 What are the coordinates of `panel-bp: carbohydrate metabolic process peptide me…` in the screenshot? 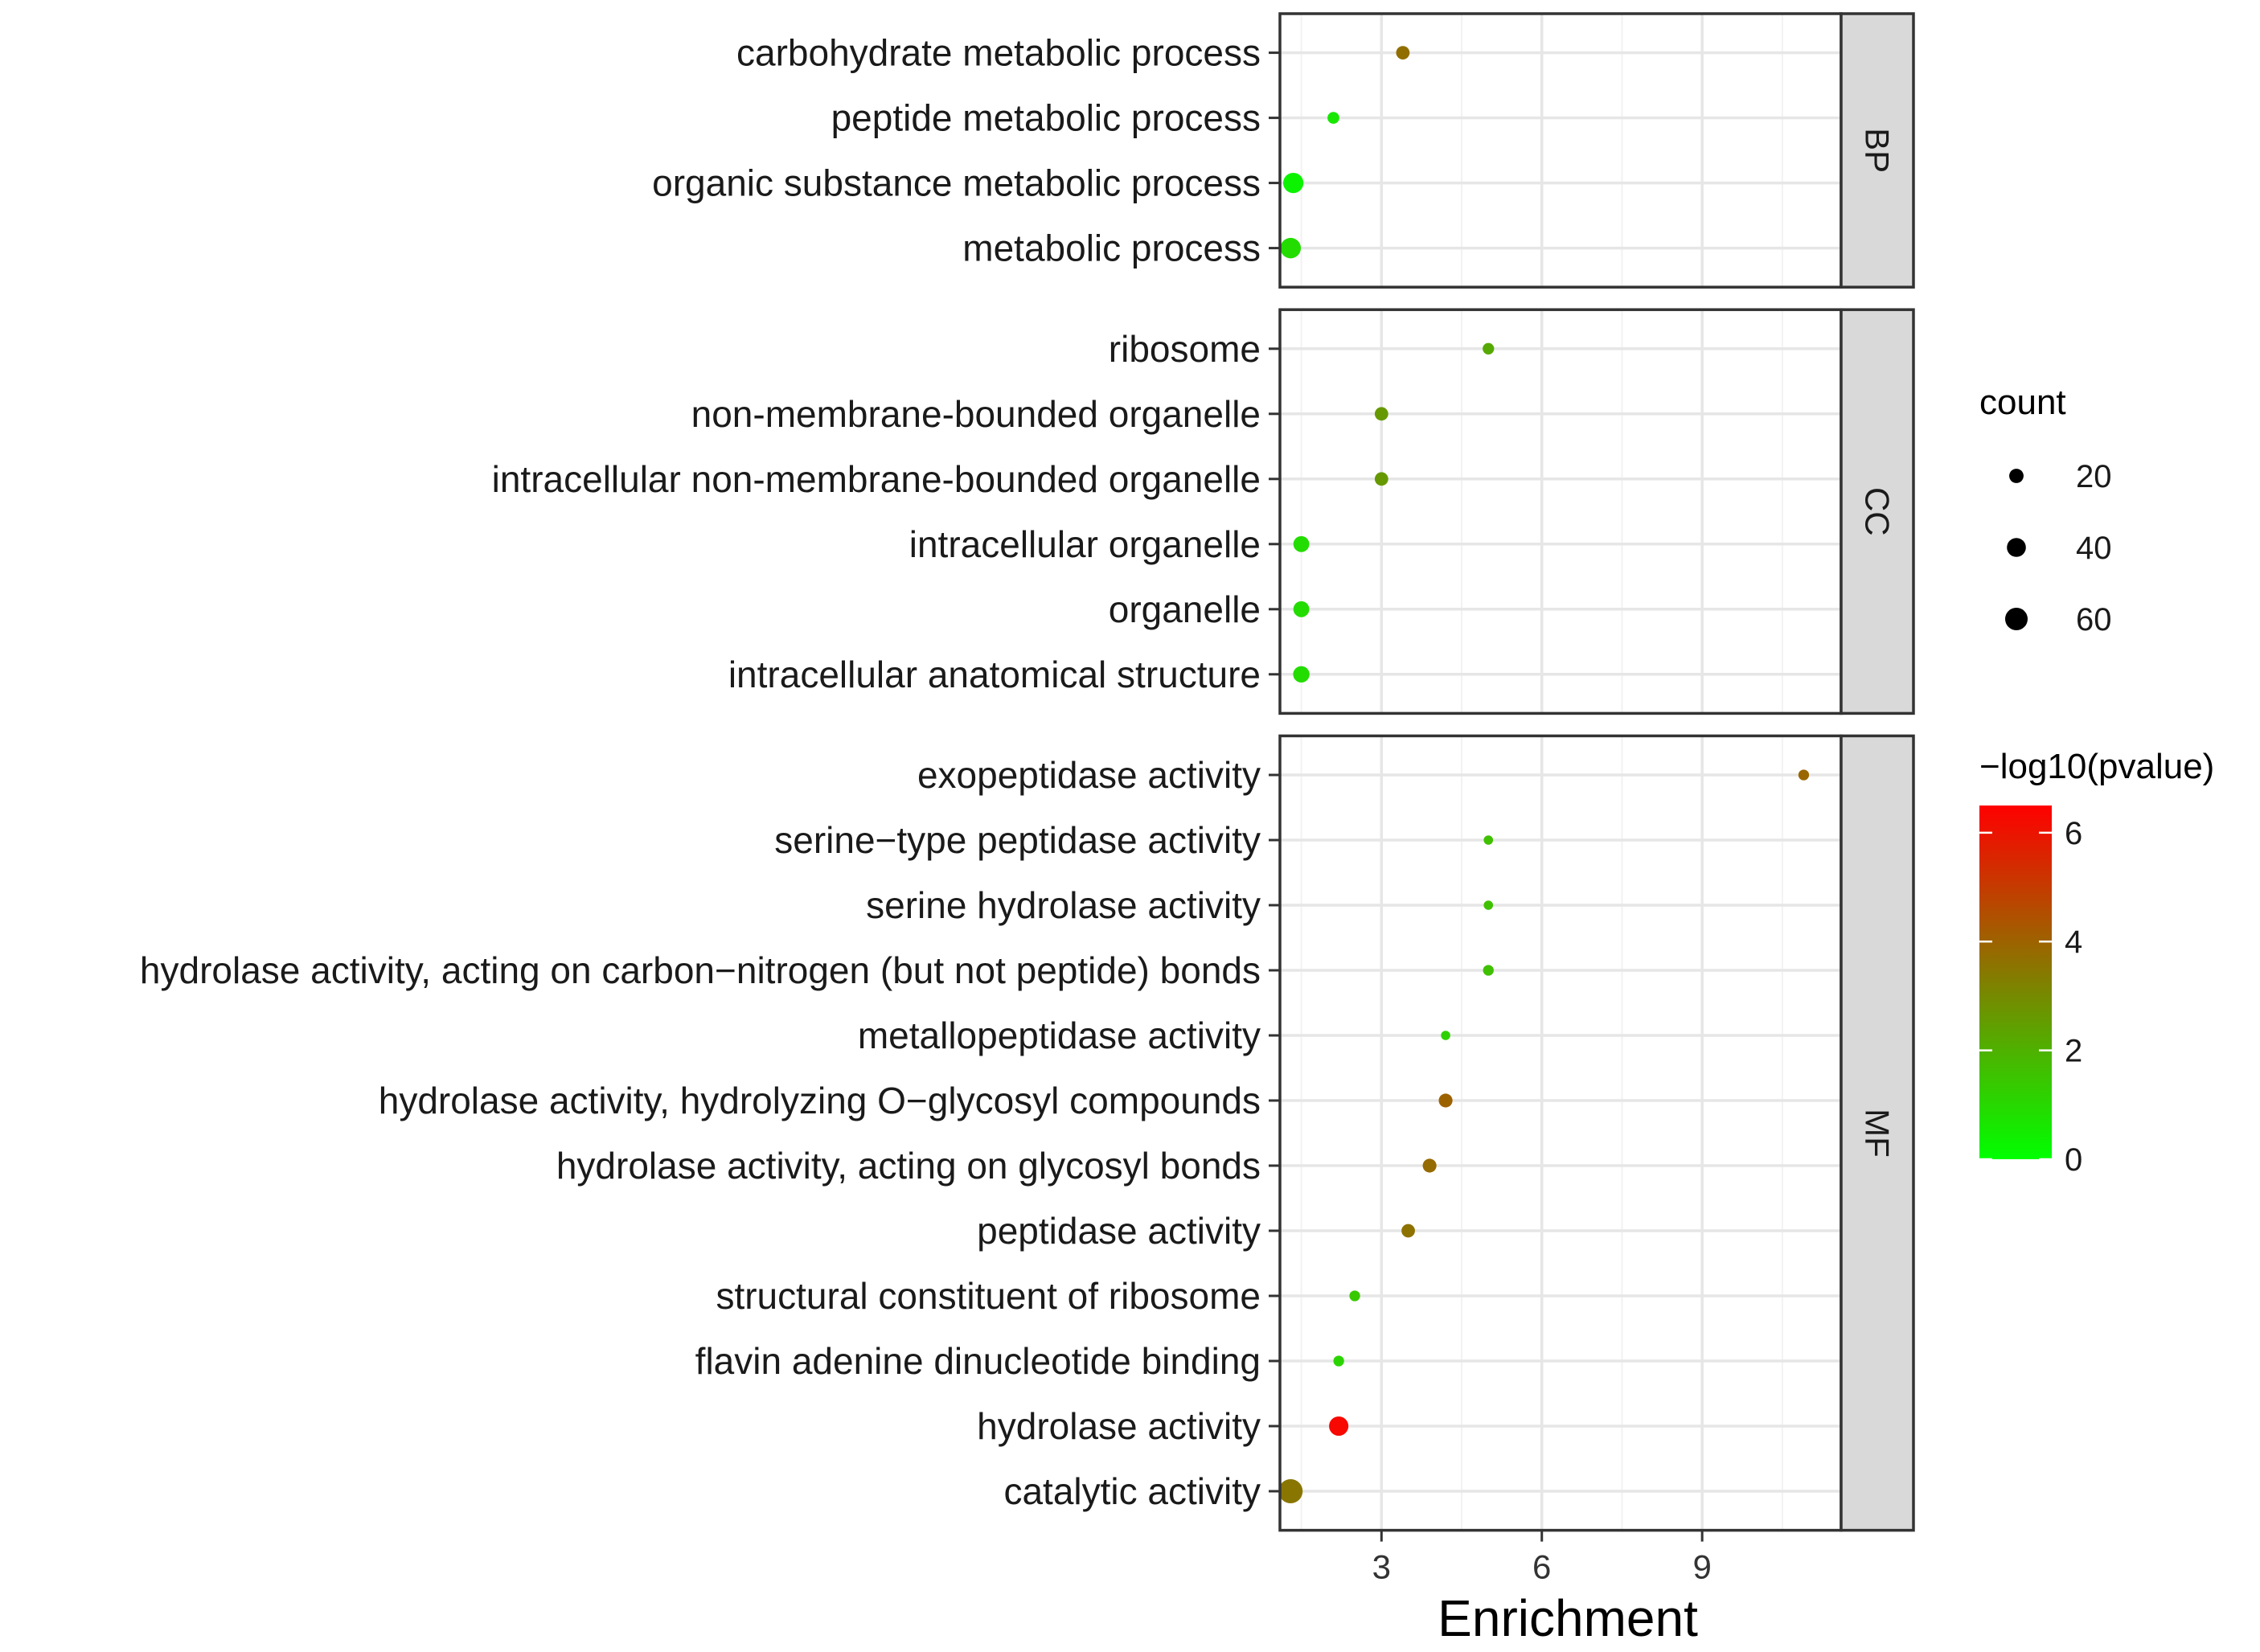 It's located at (1283, 150).